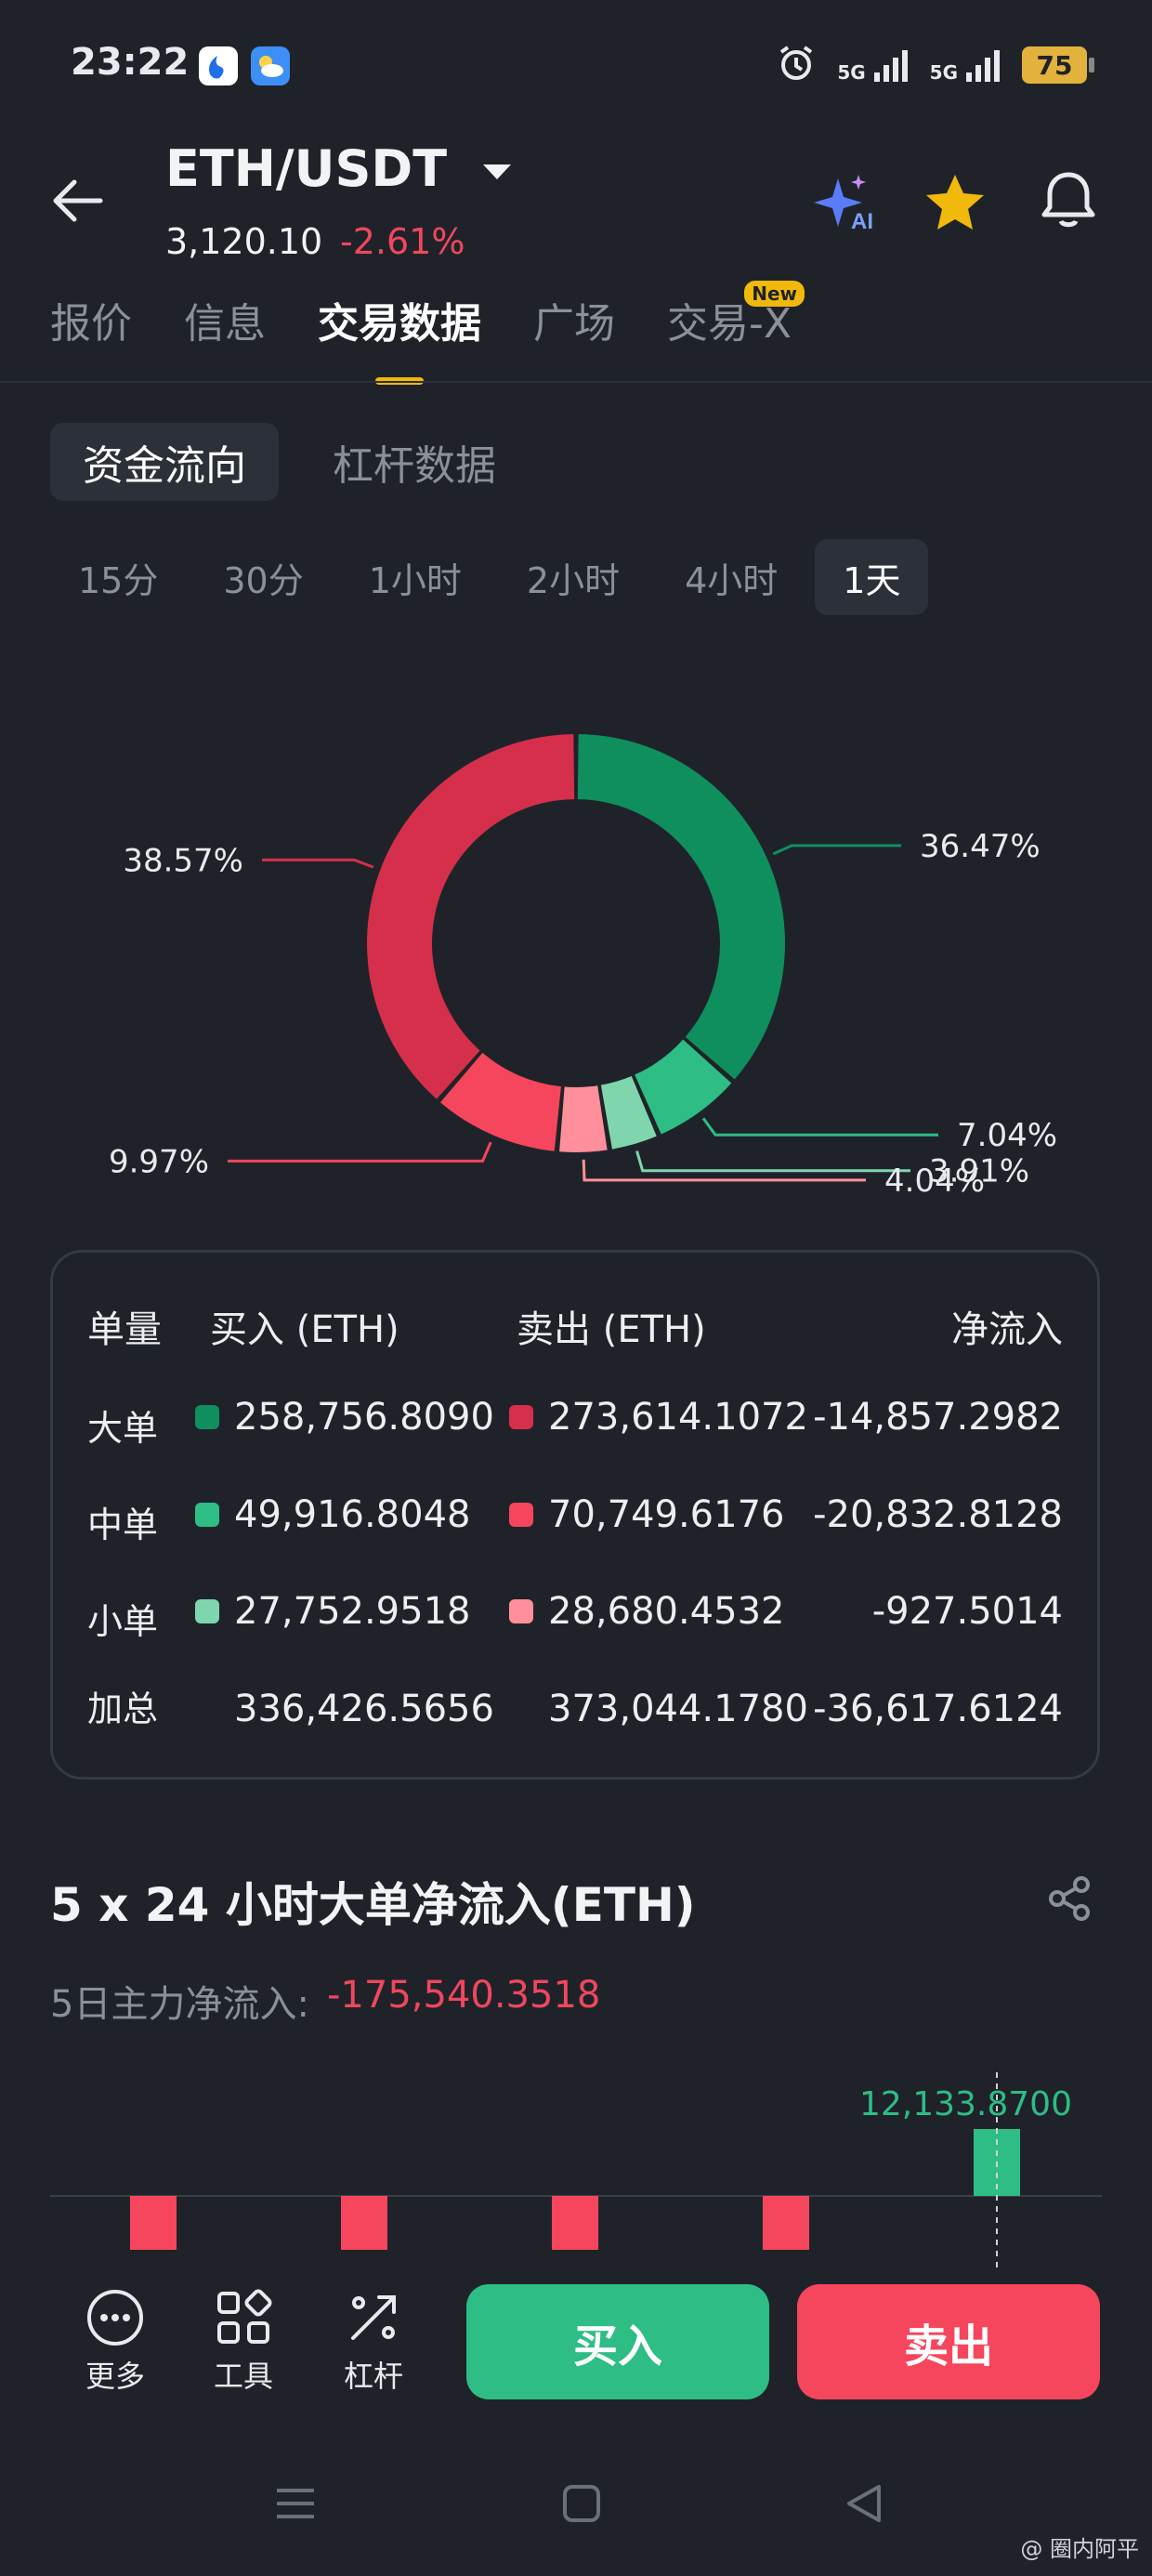  I want to click on ai-button: AI, so click(842, 205).